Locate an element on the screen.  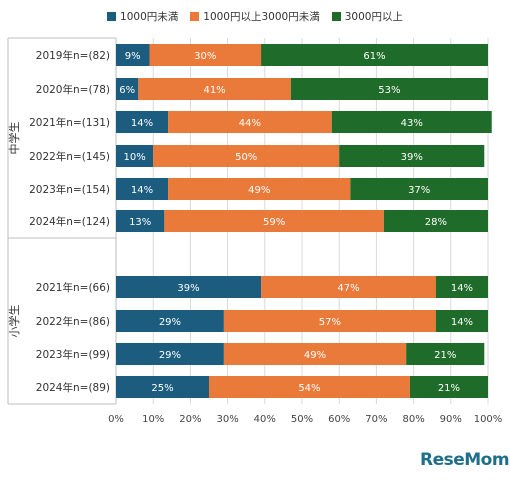
x-tick-label: 100% is located at coordinates (488, 419).